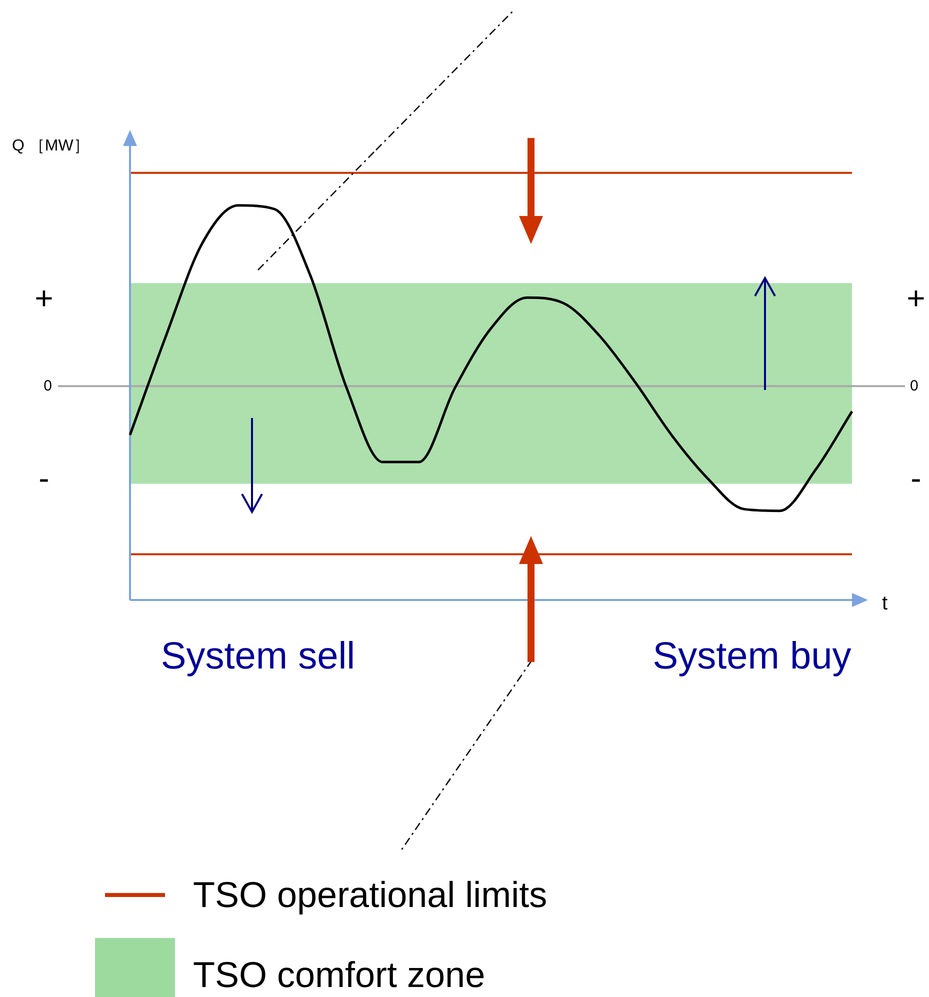 The height and width of the screenshot is (997, 929). Describe the element at coordinates (48, 385) in the screenshot. I see `text: 0` at that location.